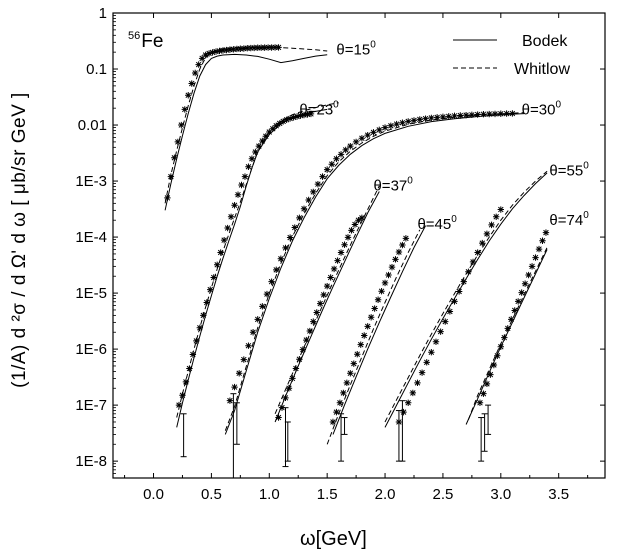 Image resolution: width=637 pixels, height=560 pixels. Describe the element at coordinates (333, 539) in the screenshot. I see `x-axis-label: ω[GeV]` at that location.